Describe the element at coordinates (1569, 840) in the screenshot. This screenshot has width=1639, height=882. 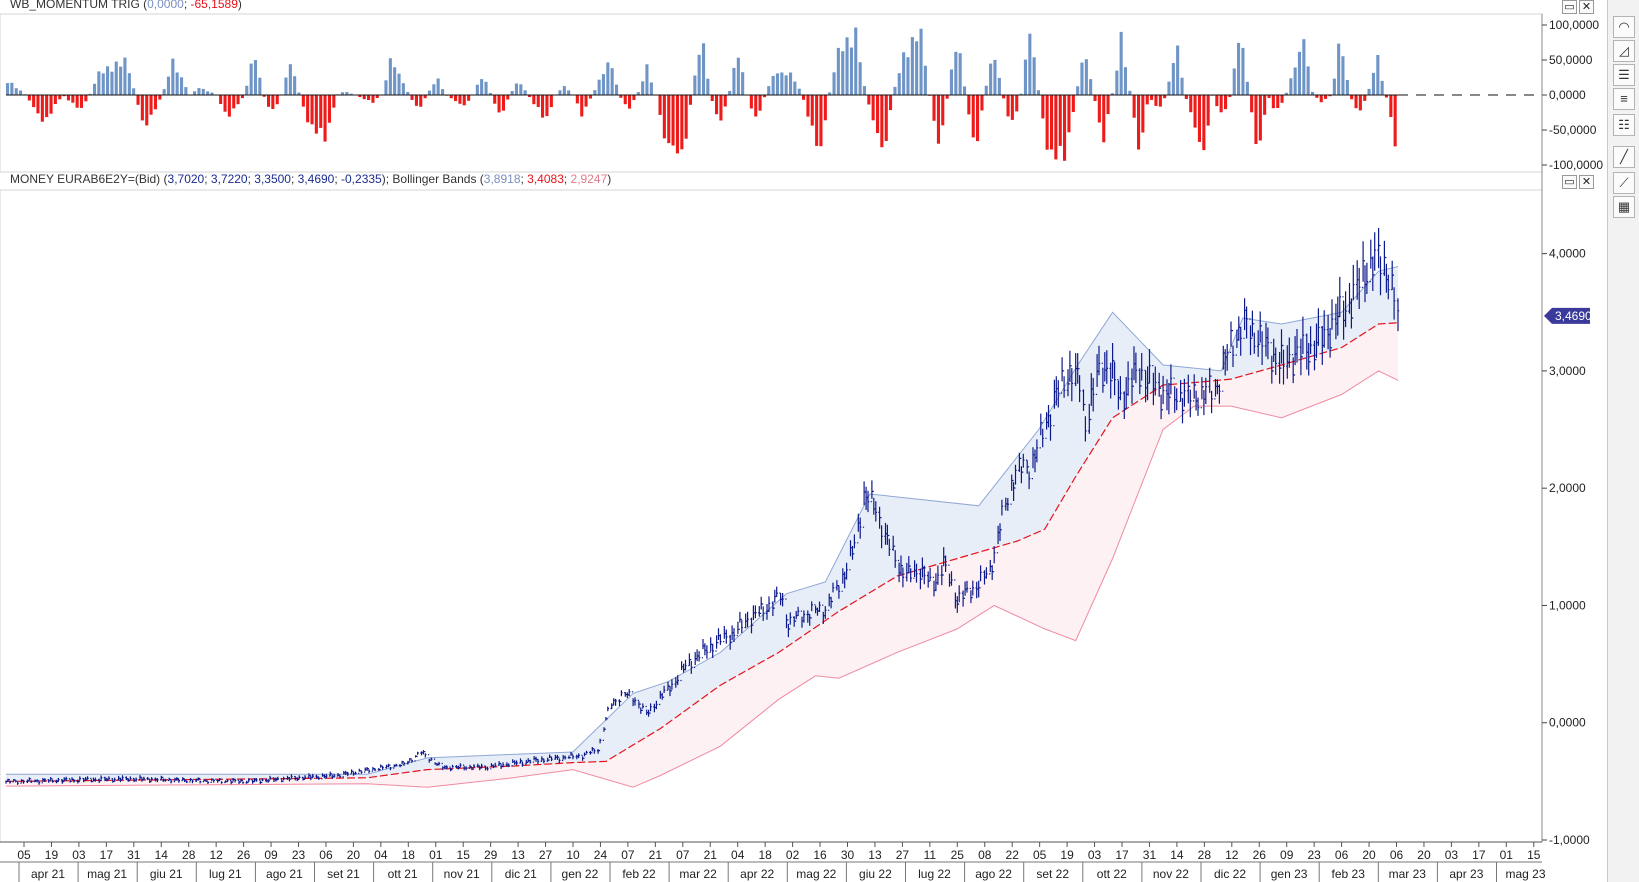
I see `price-tick-label: -1,0000` at that location.